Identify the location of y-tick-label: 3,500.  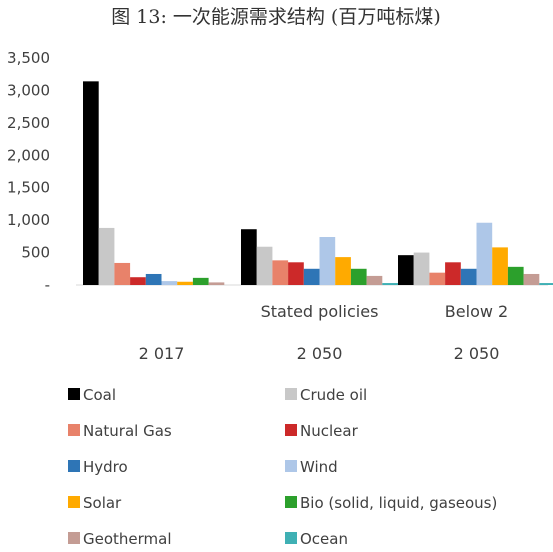
(28, 58).